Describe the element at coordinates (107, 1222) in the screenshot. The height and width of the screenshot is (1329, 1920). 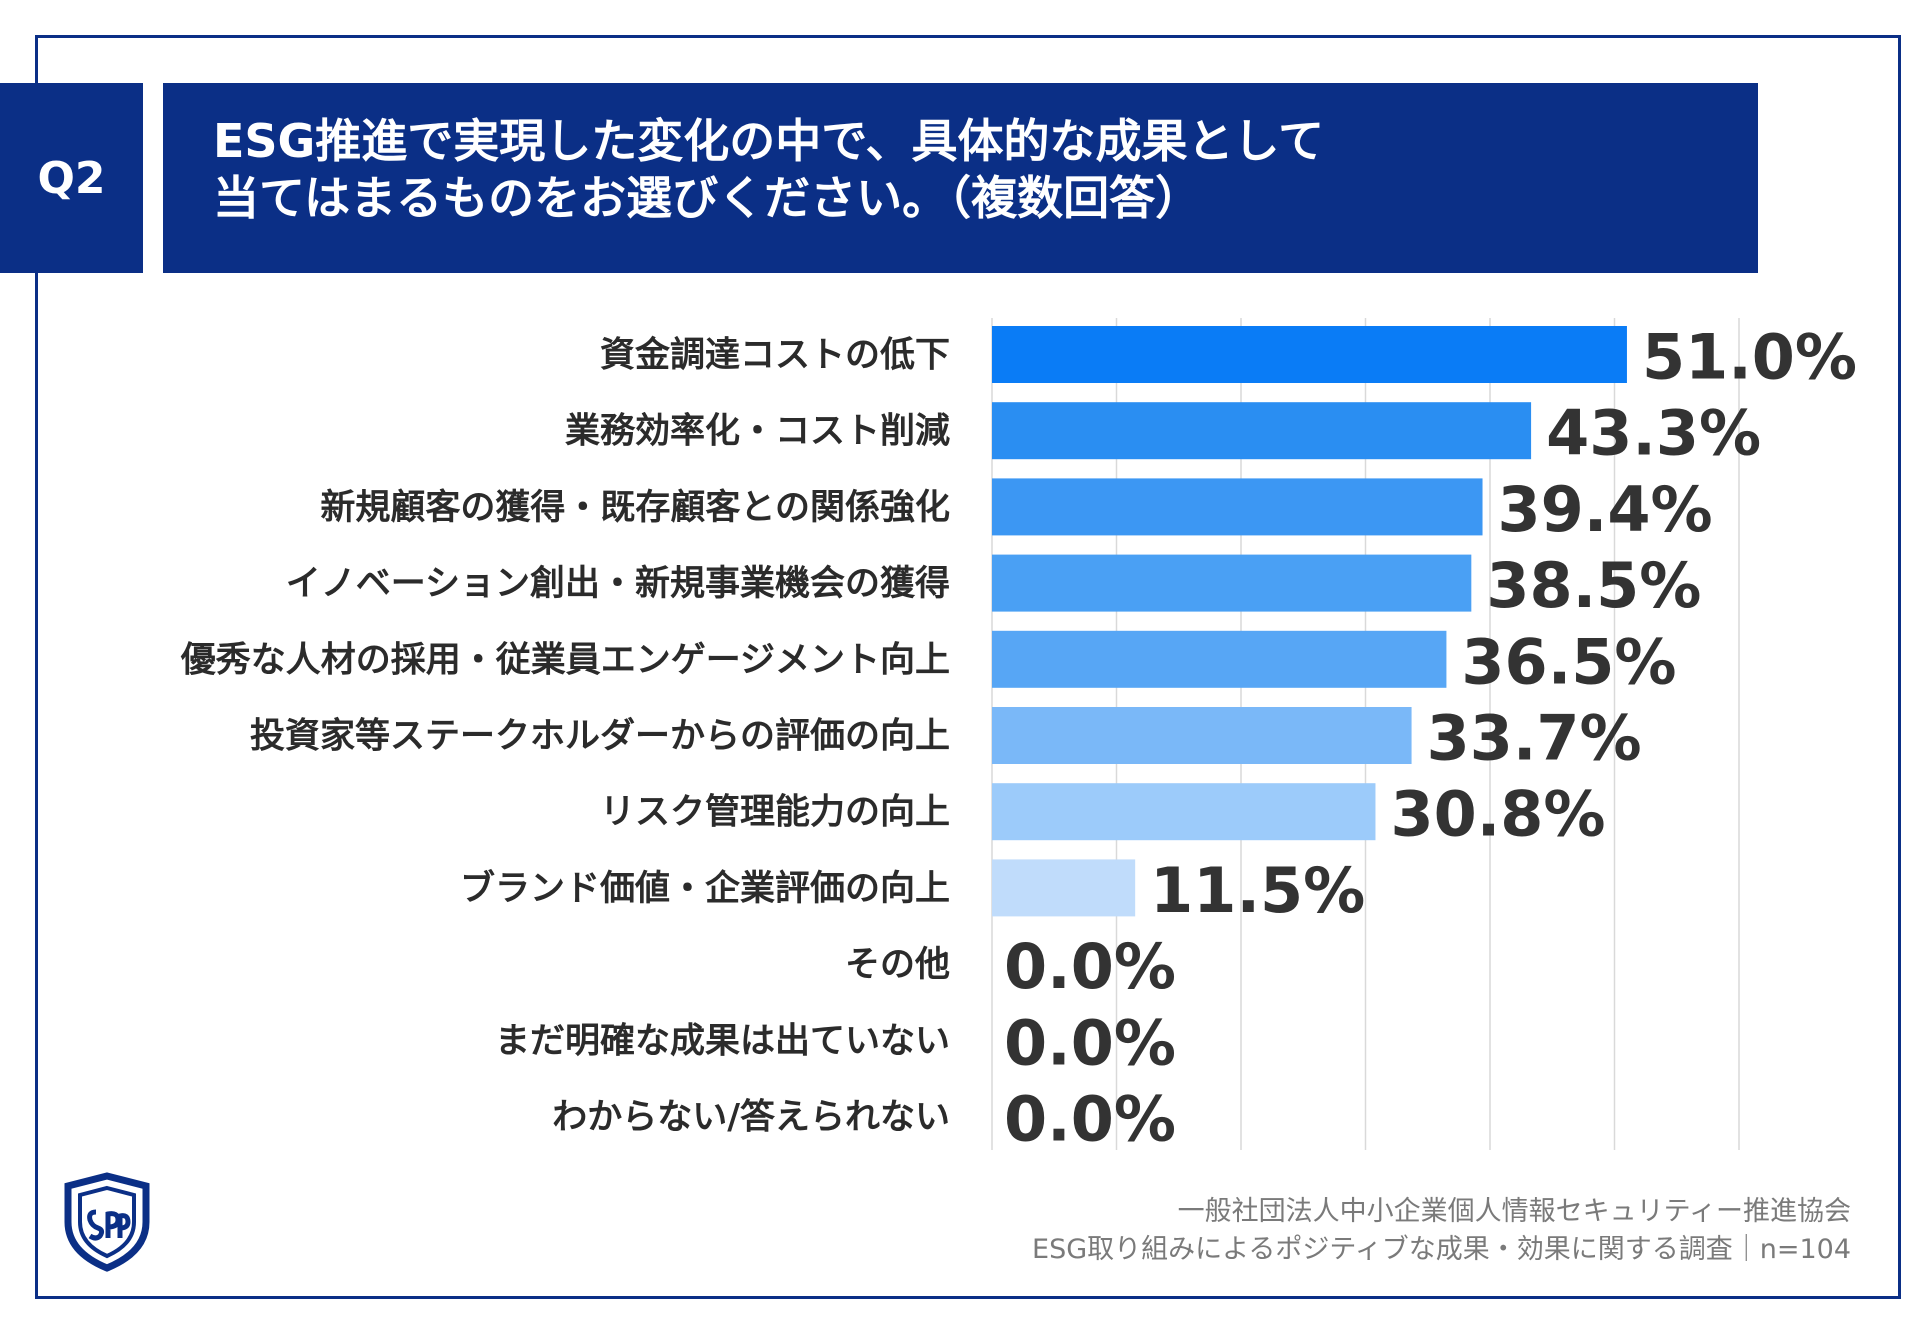
I see `association-logo-icon` at that location.